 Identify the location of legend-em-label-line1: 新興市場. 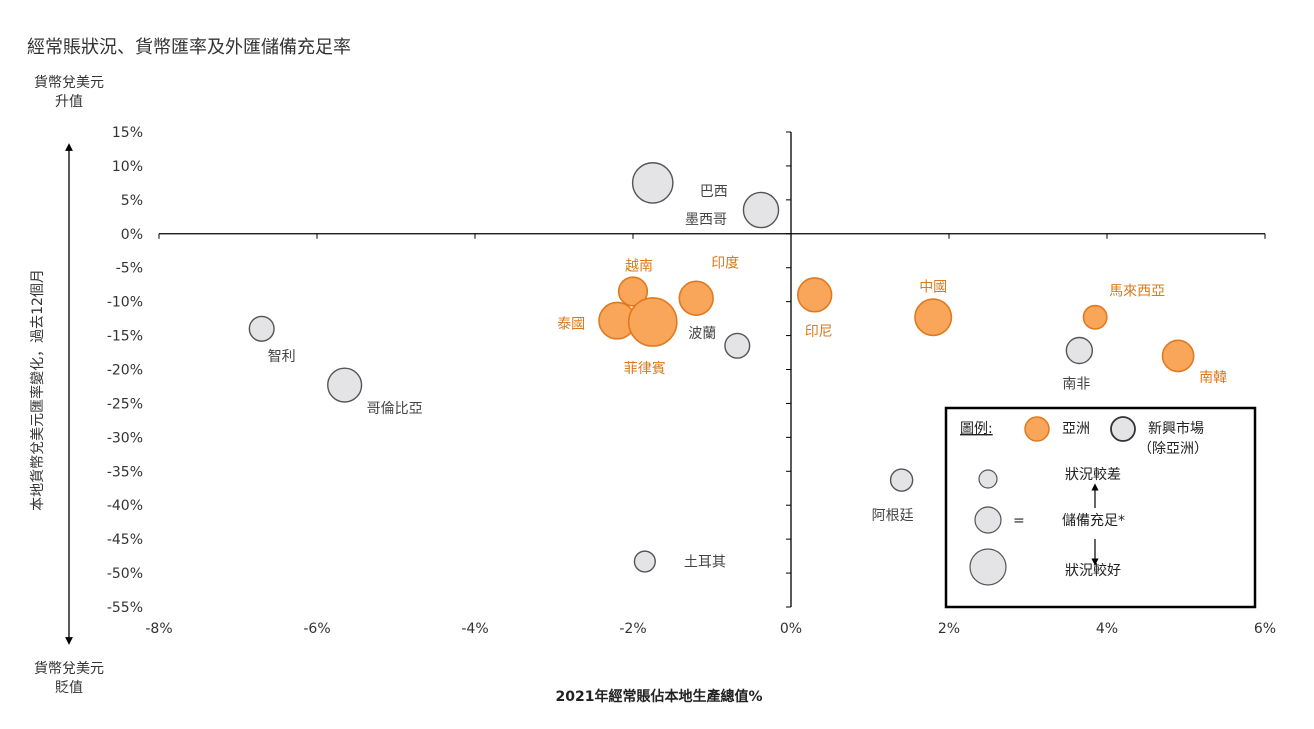
(1176, 428).